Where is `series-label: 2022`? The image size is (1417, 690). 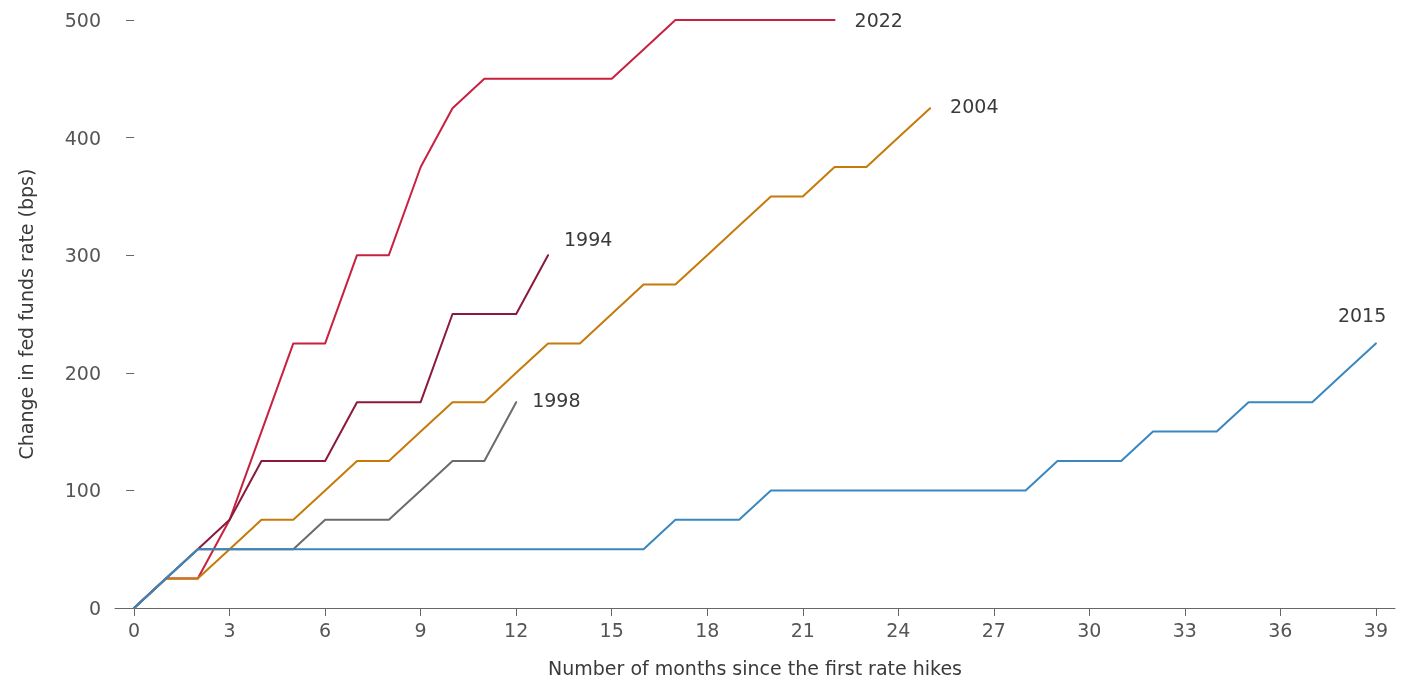
series-label: 2022 is located at coordinates (878, 20).